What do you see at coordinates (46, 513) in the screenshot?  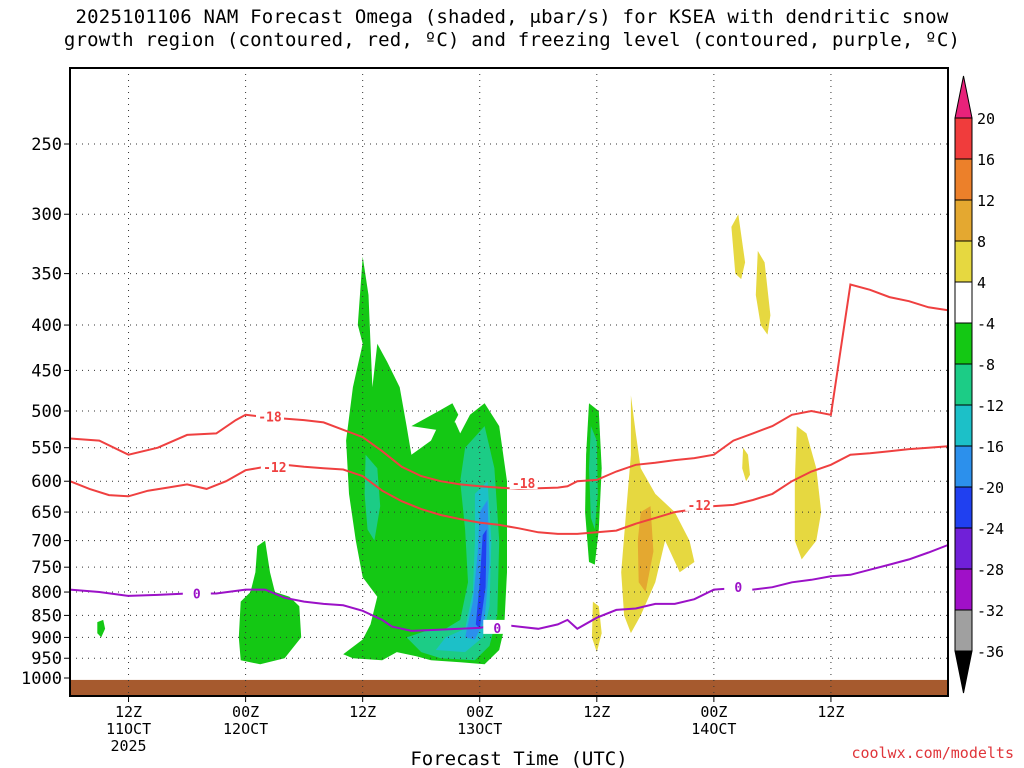 I see `y-tick-label-650: 650` at bounding box center [46, 513].